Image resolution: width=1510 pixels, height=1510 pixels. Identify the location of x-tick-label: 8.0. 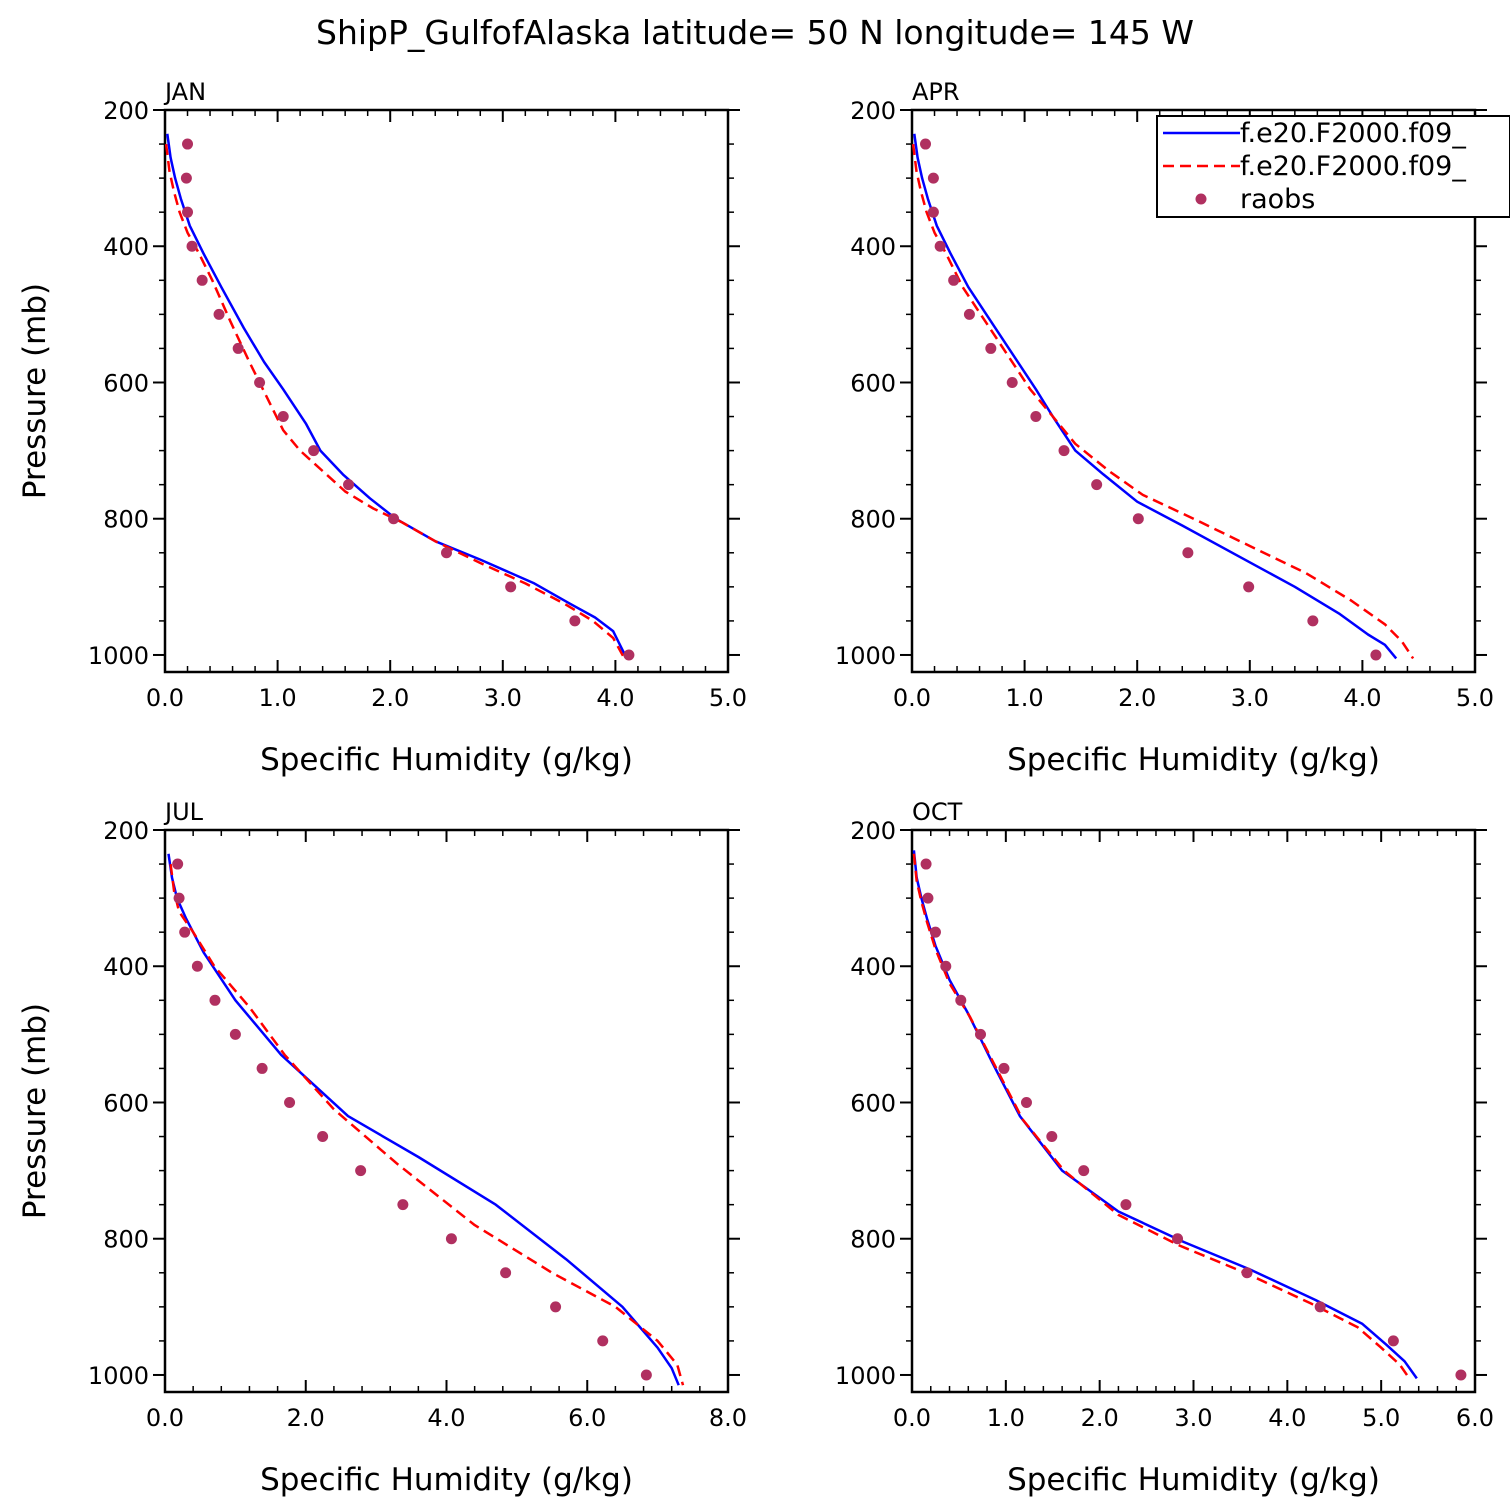
(728, 1418).